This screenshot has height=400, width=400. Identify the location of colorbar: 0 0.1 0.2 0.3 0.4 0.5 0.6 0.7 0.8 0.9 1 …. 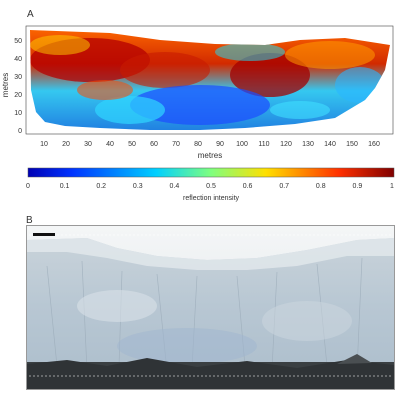
(210, 184).